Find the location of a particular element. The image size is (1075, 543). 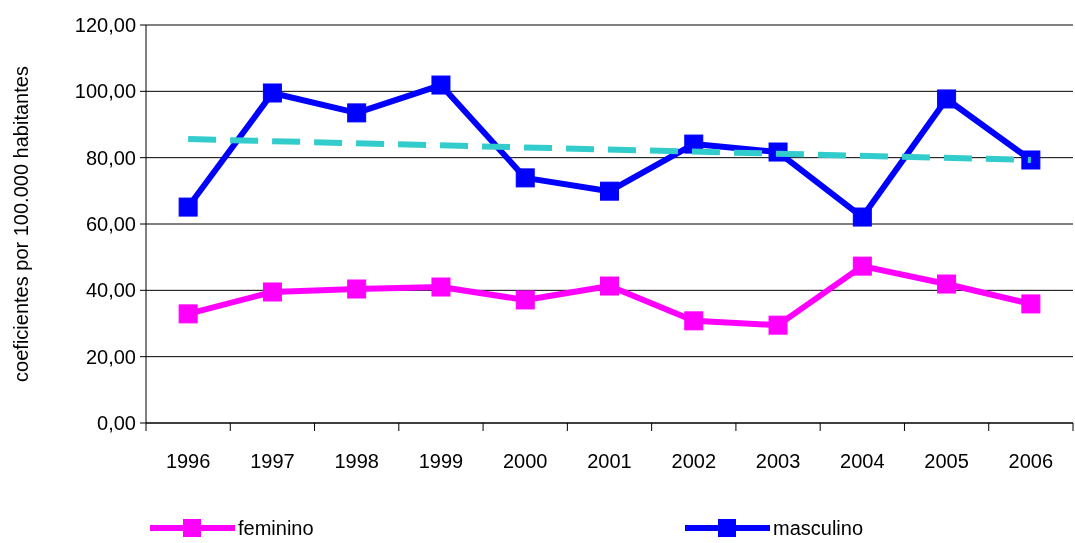

x-tick-label: 1997 is located at coordinates (272, 461).